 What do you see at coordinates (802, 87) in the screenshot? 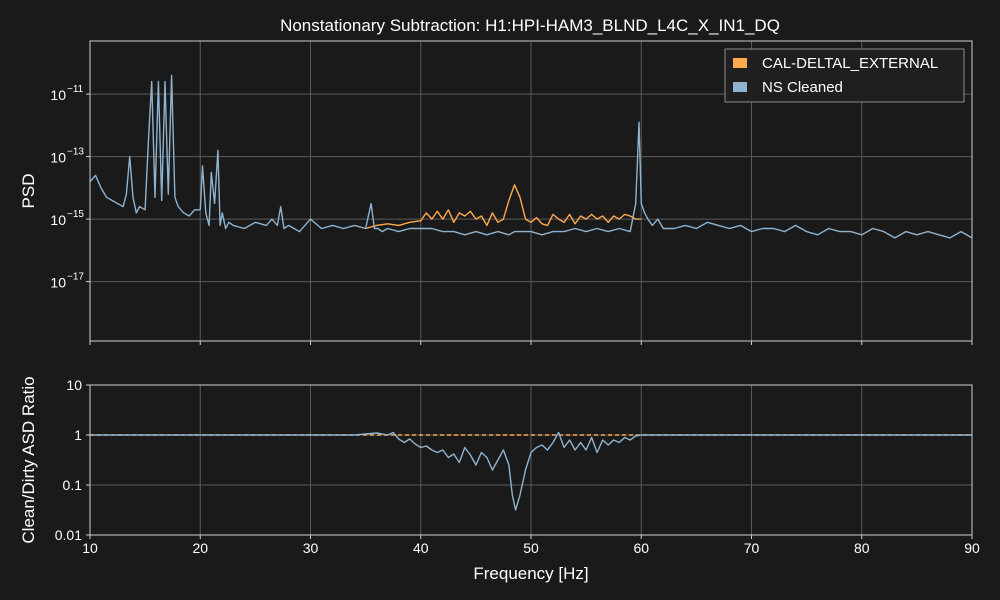
I see `legend-label-ns-cleaned: NS Cleaned` at bounding box center [802, 87].